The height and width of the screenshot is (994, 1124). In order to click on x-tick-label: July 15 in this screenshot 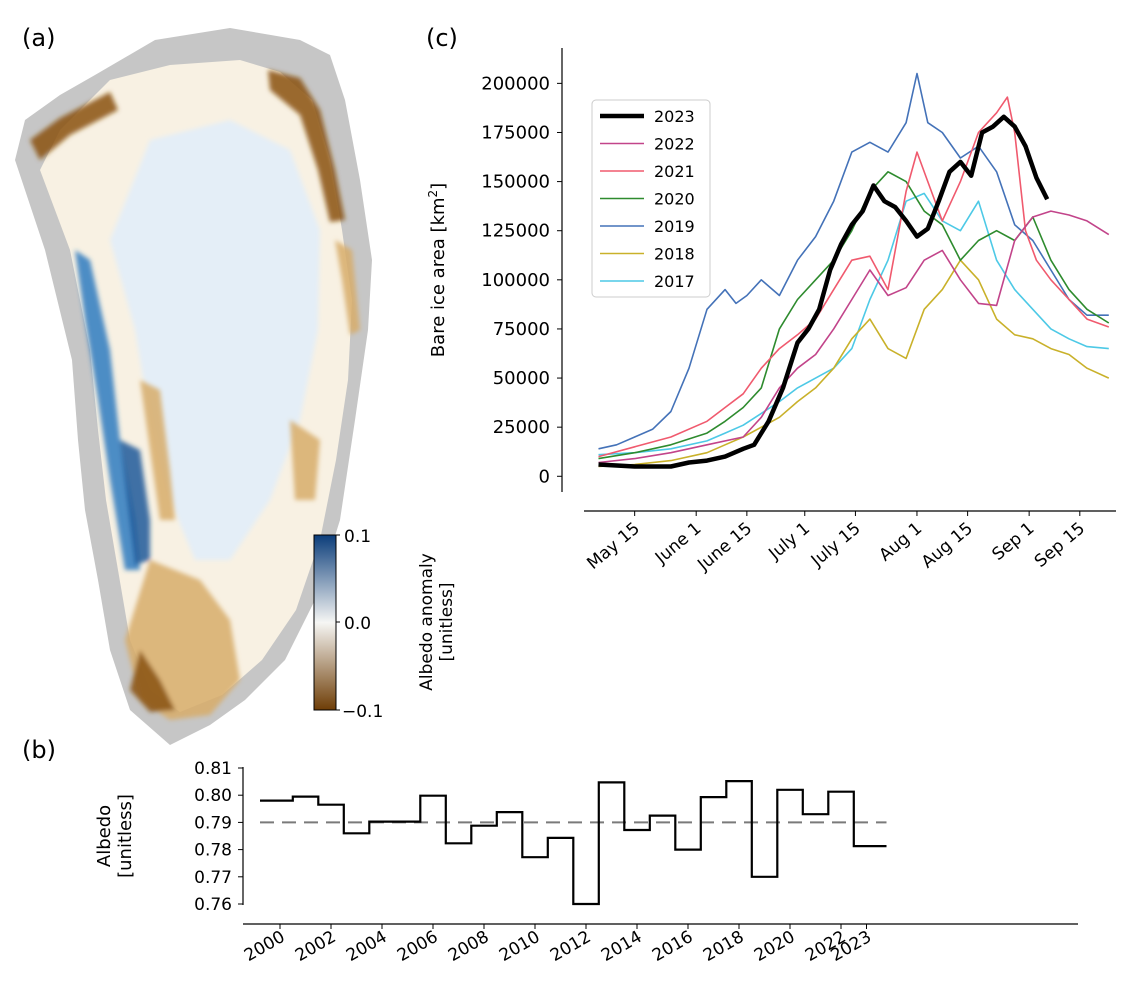, I will do `click(836, 545)`.